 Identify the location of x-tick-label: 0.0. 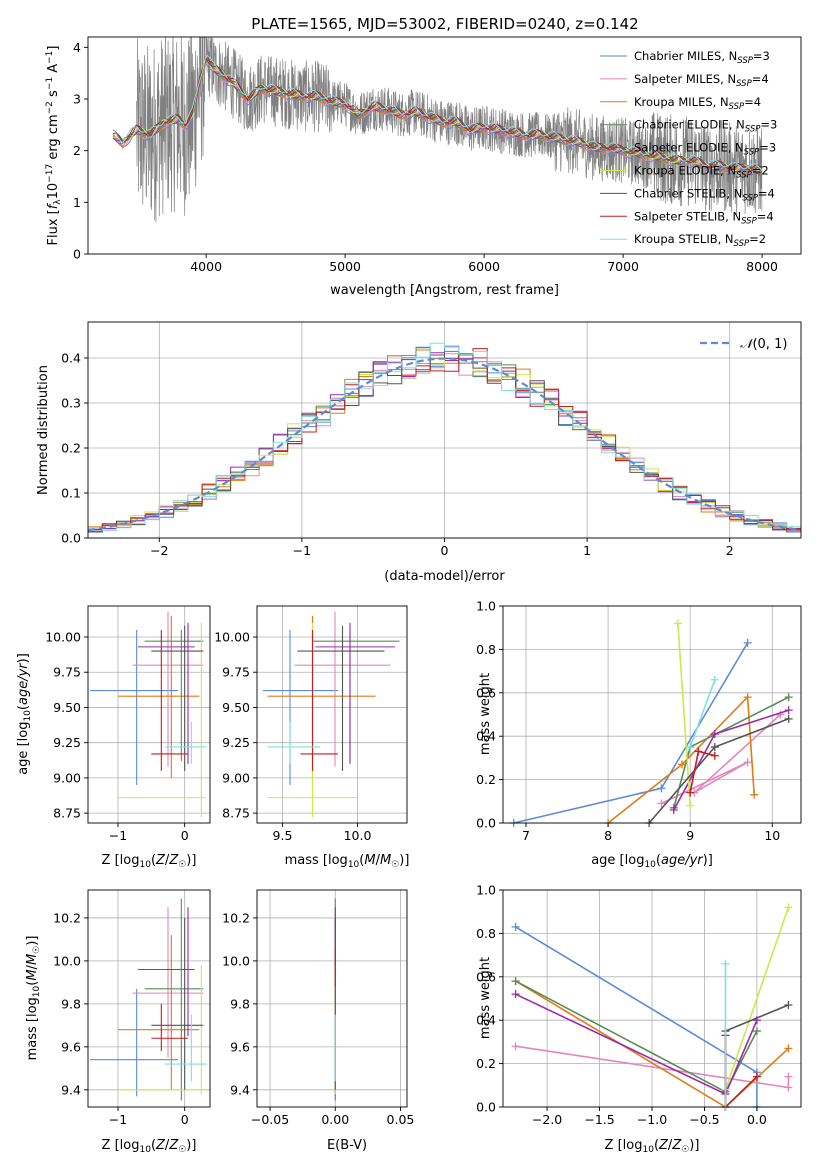
(757, 1119).